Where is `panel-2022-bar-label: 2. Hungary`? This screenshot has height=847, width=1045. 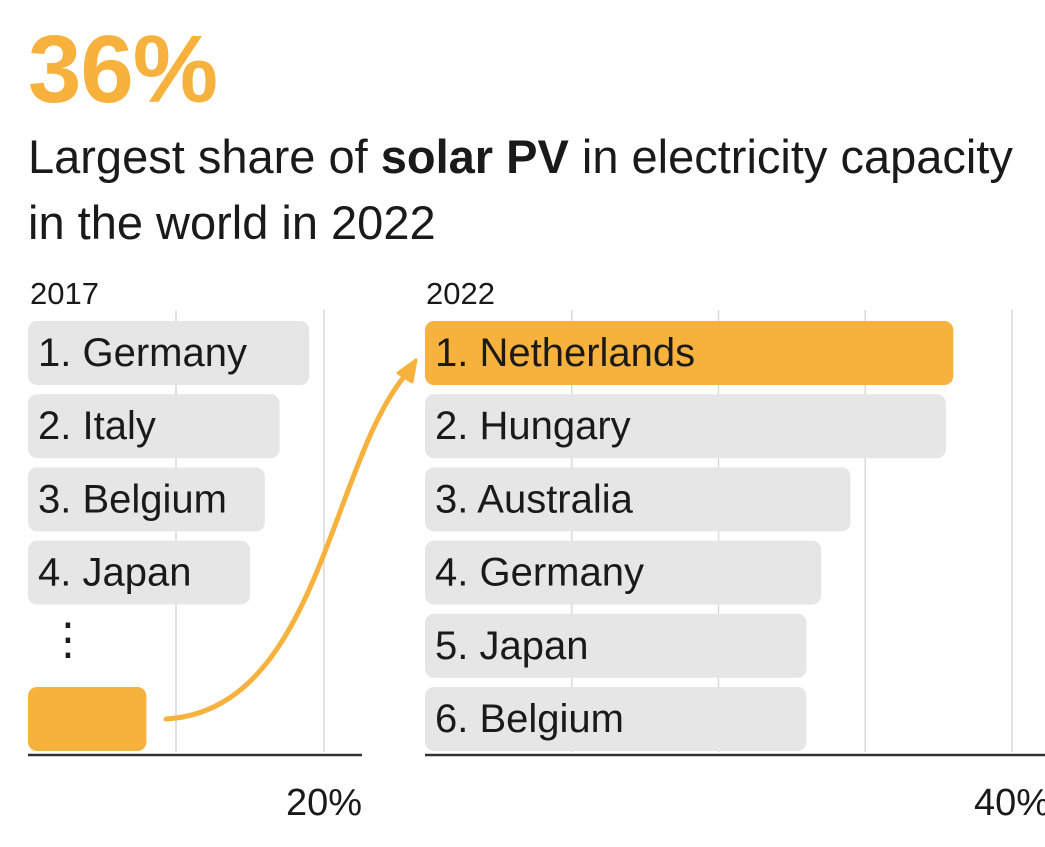
panel-2022-bar-label: 2. Hungary is located at coordinates (533, 426).